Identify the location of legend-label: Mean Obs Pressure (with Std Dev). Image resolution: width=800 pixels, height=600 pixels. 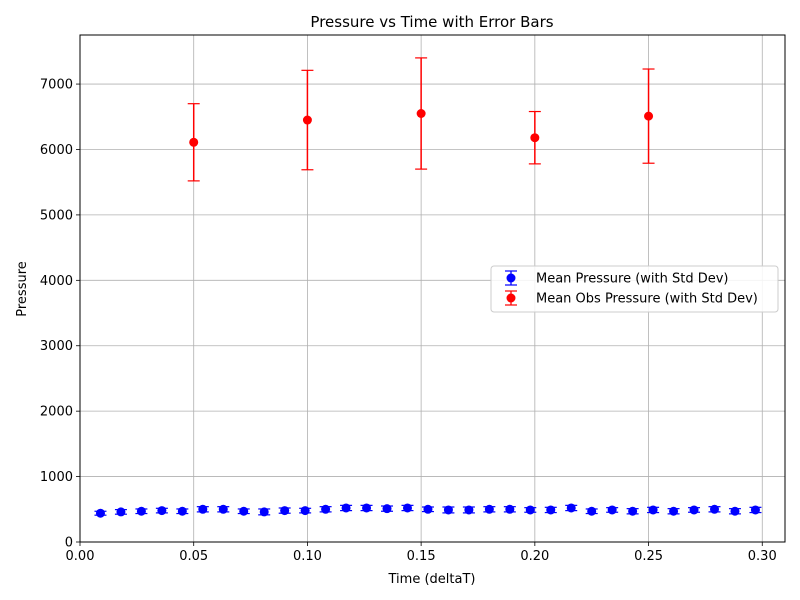
(647, 299).